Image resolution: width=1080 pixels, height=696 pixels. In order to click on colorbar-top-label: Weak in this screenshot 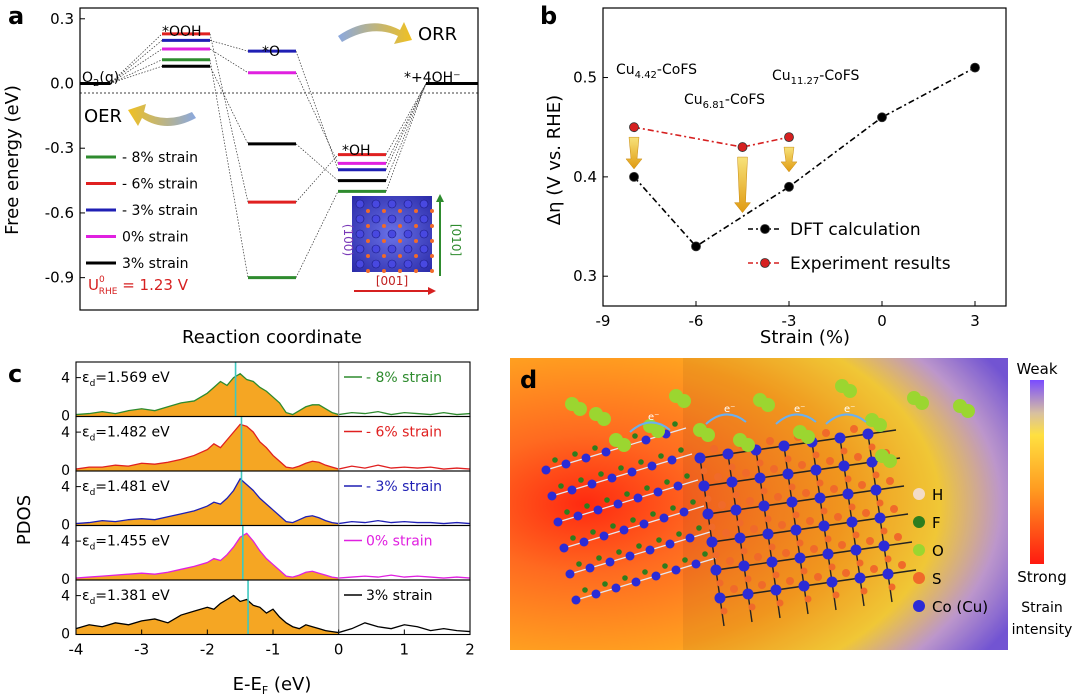, I will do `click(1036, 369)`.